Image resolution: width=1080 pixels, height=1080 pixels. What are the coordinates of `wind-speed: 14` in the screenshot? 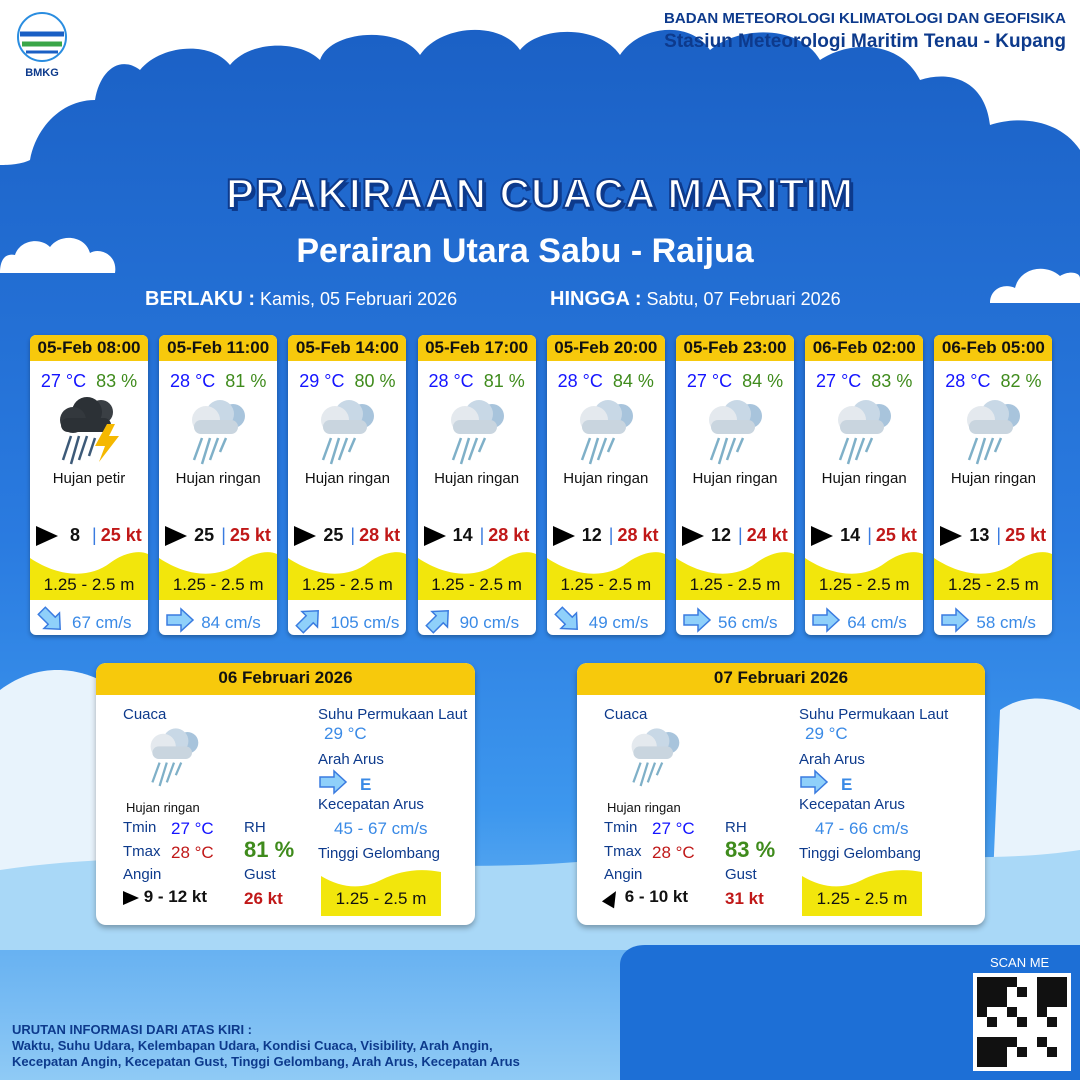 It's located at (850, 535).